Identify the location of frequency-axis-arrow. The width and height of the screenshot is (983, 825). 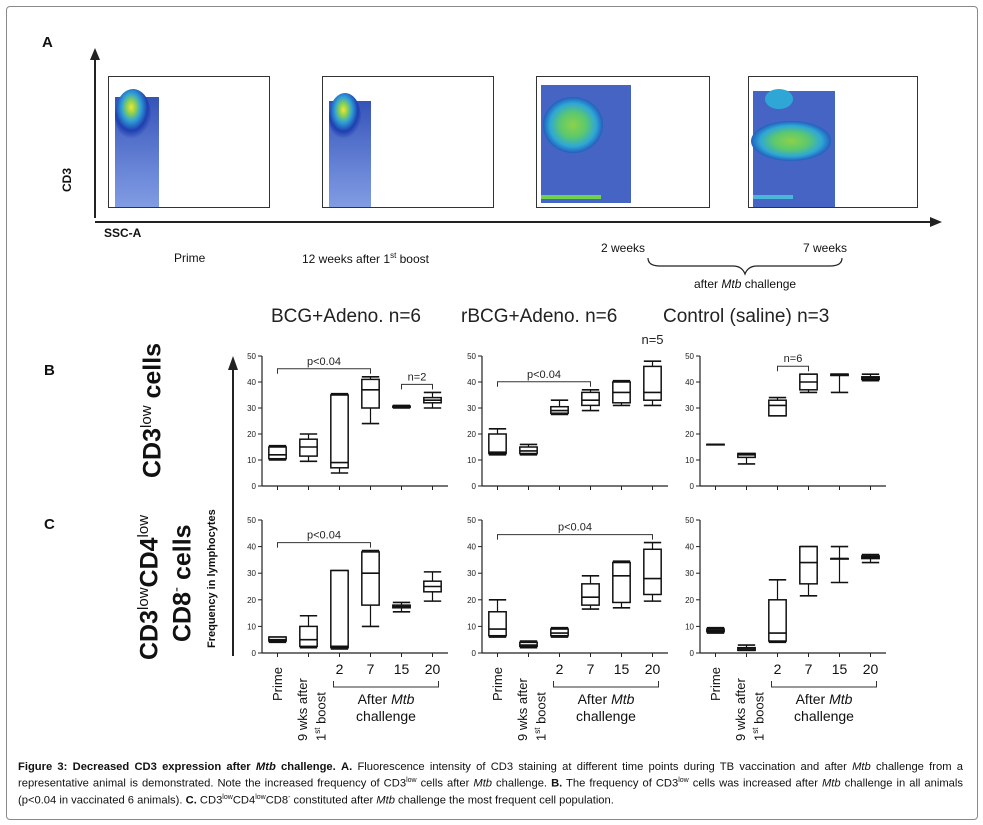
(233, 506).